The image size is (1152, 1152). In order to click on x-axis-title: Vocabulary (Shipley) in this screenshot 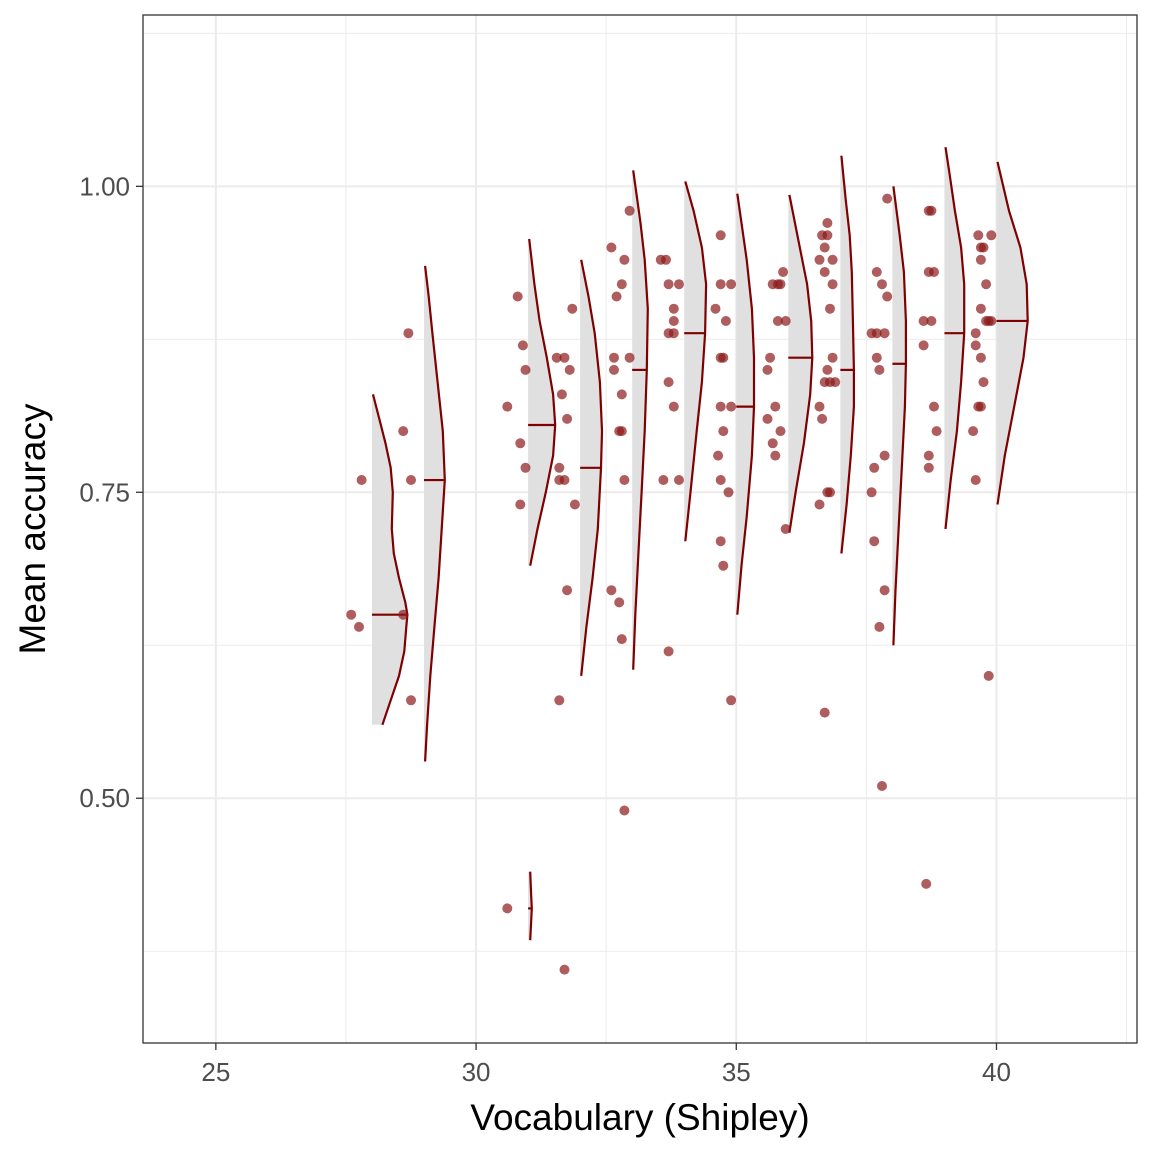, I will do `click(639, 1117)`.